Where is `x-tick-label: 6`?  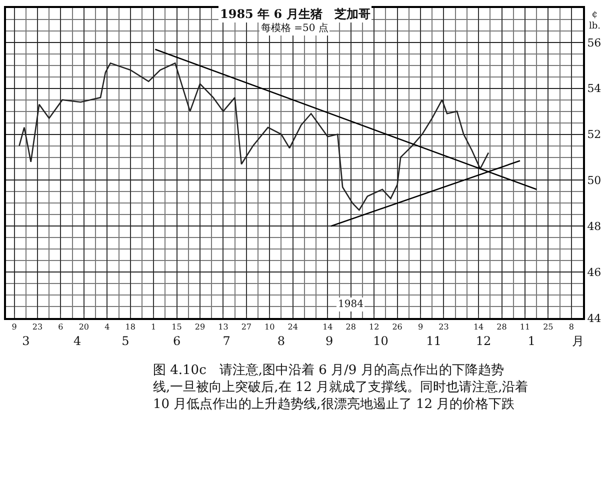 x-tick-label: 6 is located at coordinates (61, 327).